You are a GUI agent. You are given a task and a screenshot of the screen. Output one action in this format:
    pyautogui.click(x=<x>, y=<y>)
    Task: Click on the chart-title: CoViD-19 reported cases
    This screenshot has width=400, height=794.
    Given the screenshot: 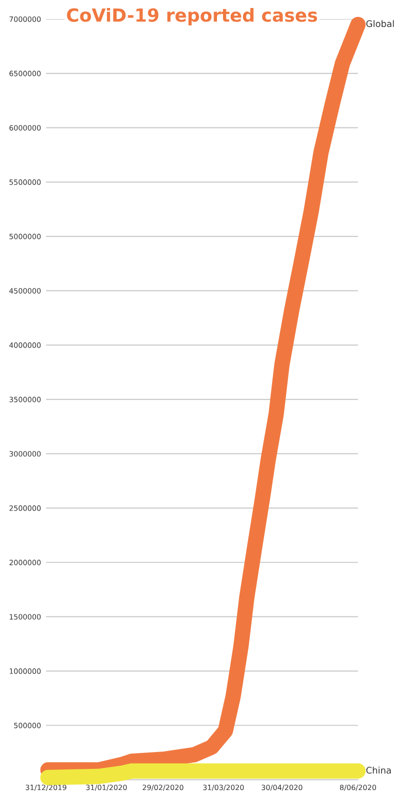 What is the action you would take?
    pyautogui.click(x=192, y=17)
    